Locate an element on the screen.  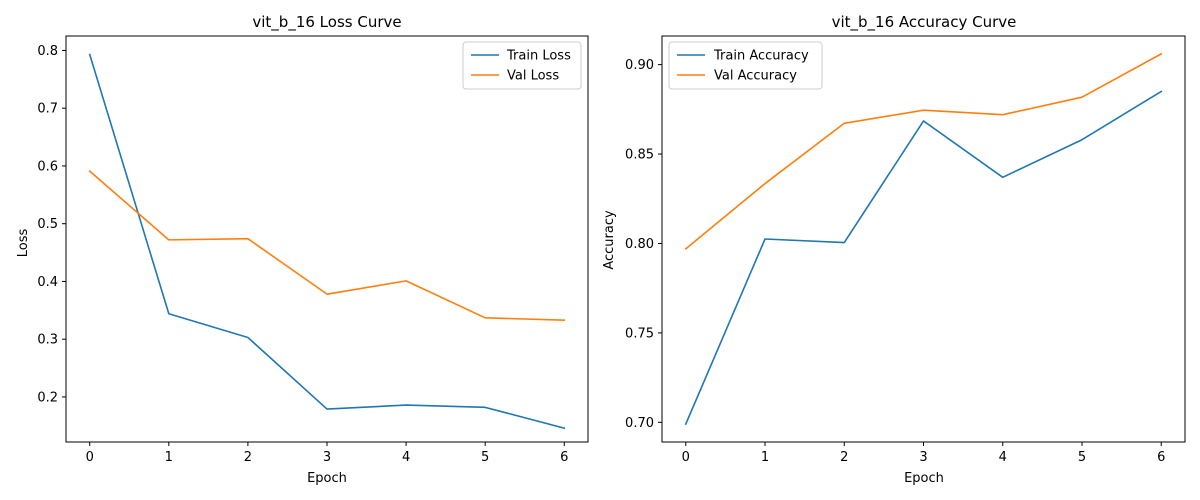
loss-xtick-label: 5 is located at coordinates (485, 457).